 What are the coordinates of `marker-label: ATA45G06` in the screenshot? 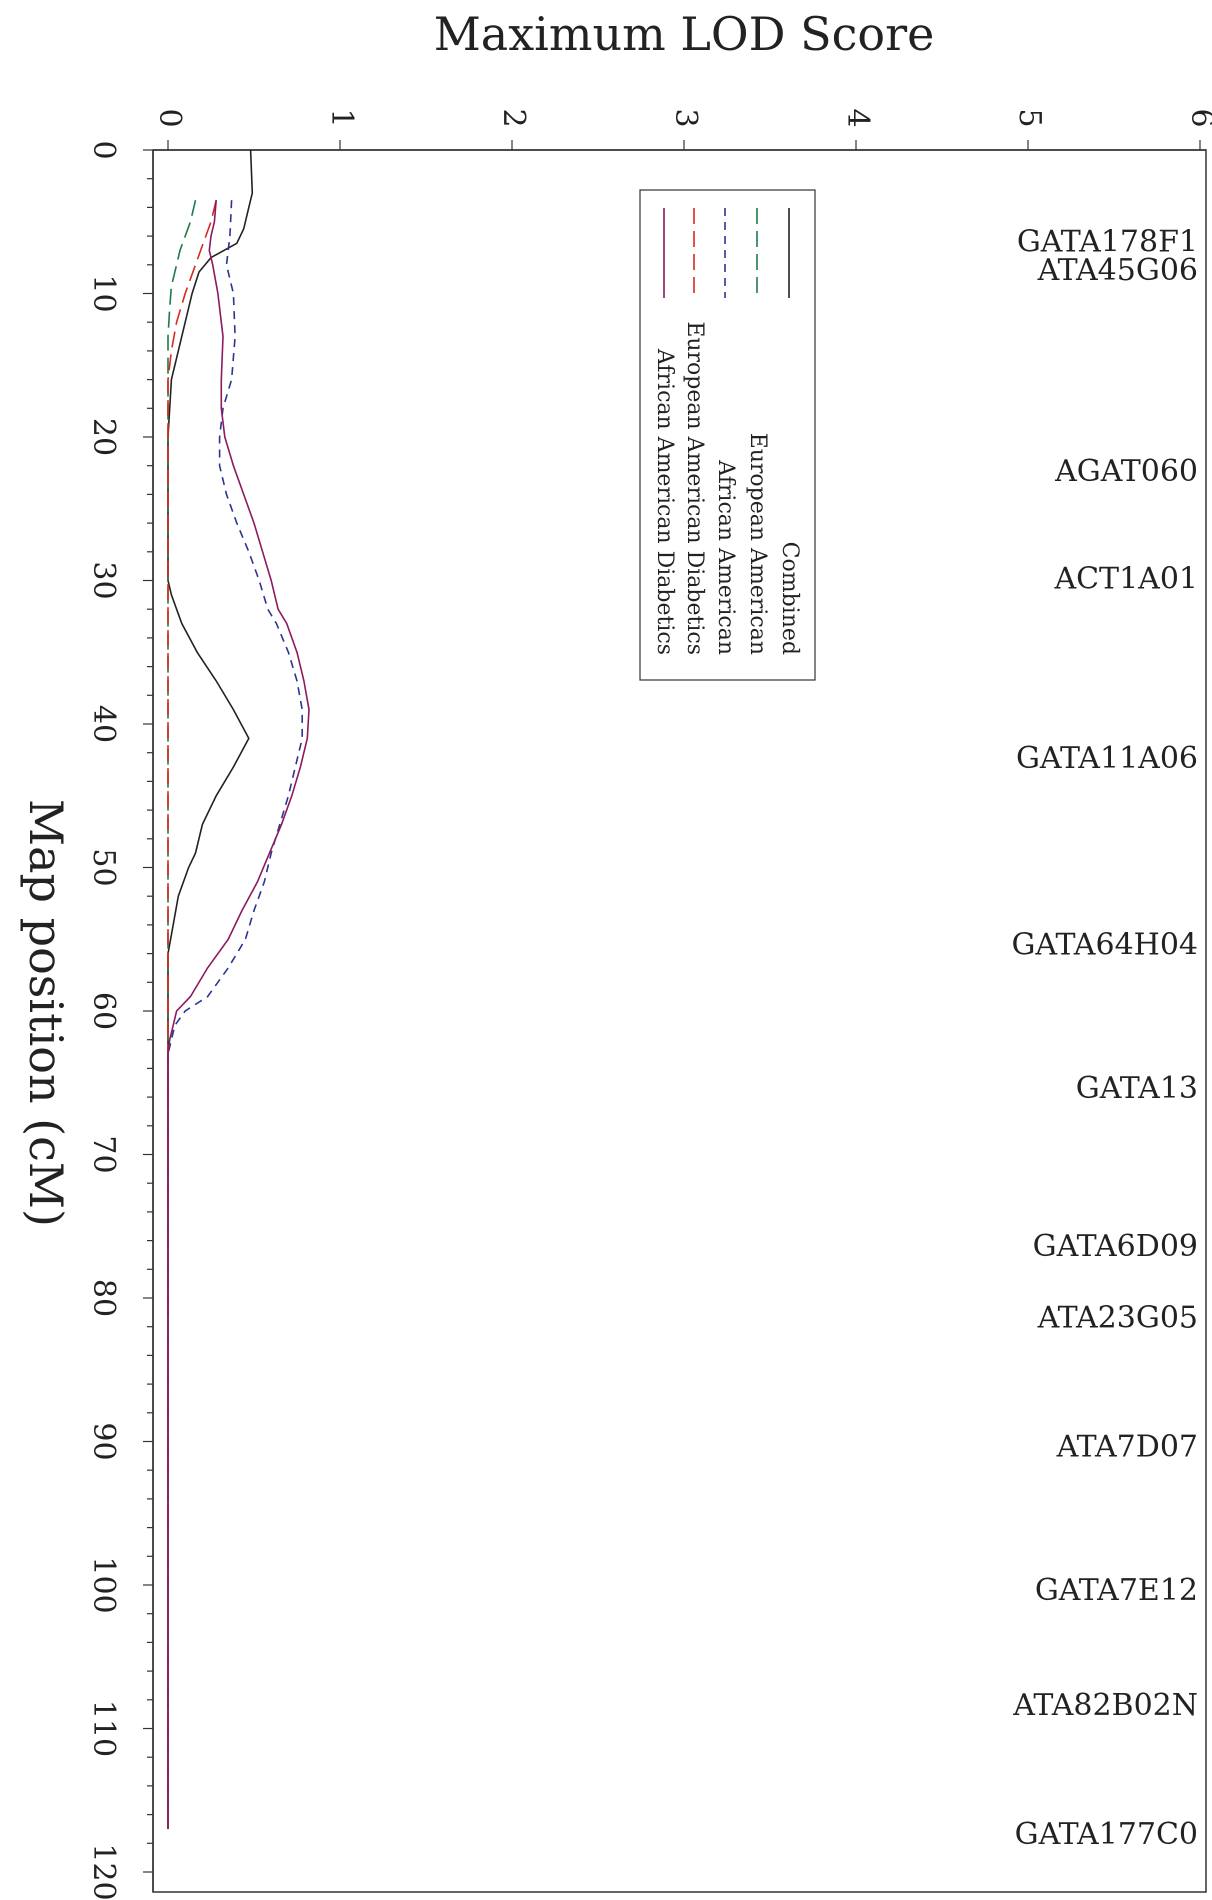 It's located at (1117, 270).